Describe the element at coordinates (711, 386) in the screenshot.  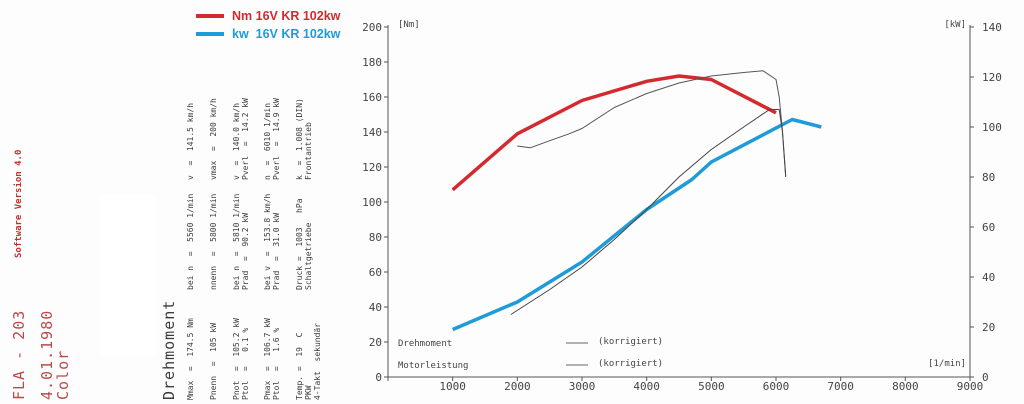
I see `x-tick-label: 5000` at that location.